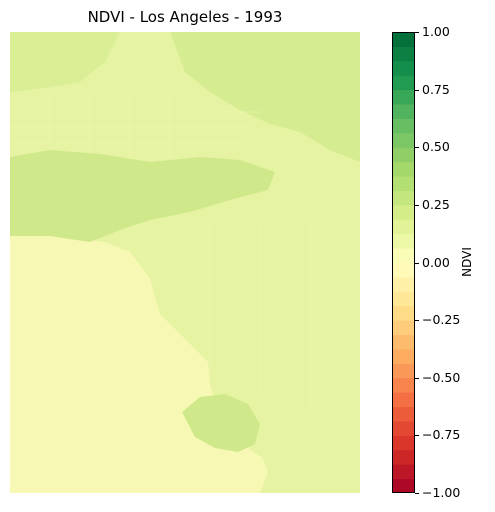 This screenshot has width=495, height=512. I want to click on colorbar, so click(403, 262).